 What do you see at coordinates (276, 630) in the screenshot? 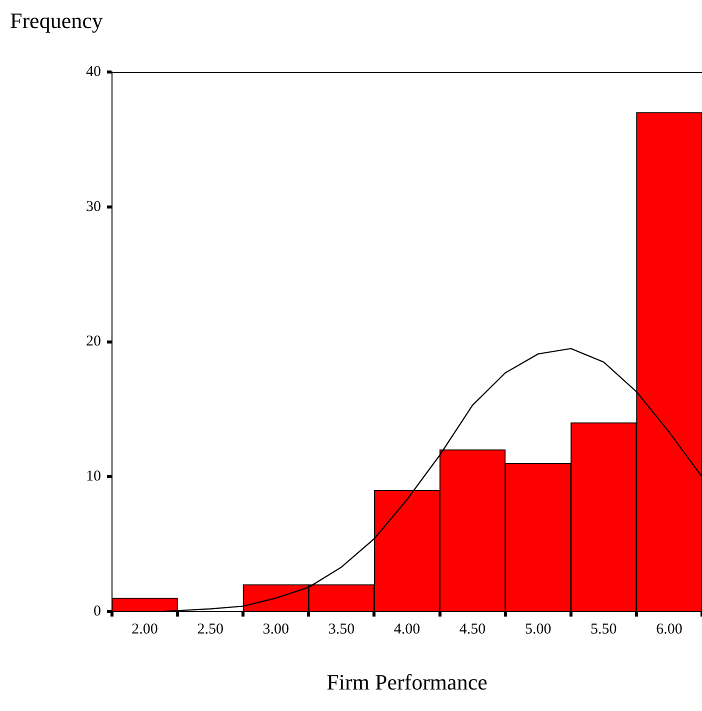
I see `x-tick-label: 3.00` at bounding box center [276, 630].